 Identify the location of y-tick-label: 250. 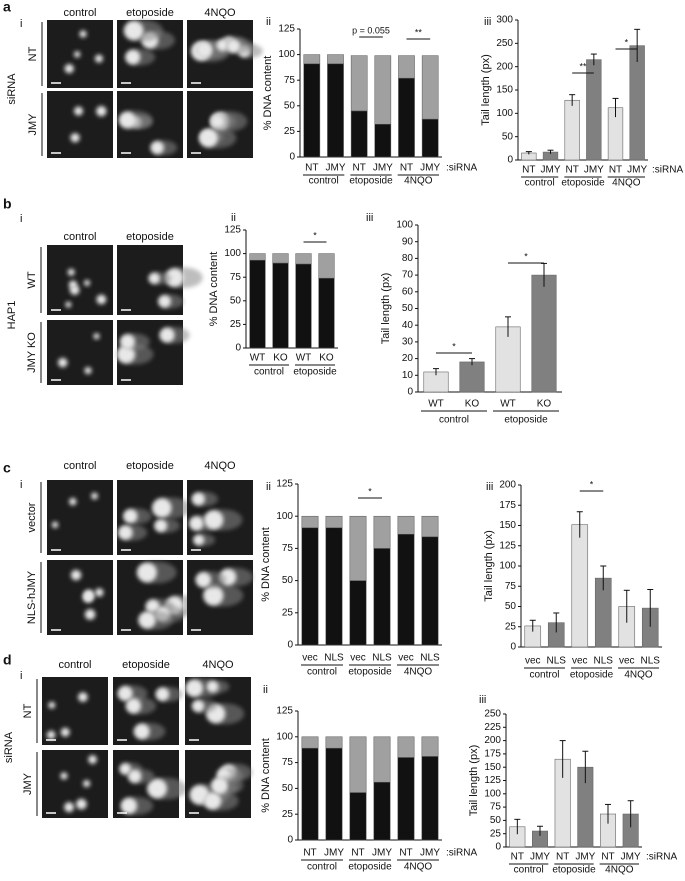
(504, 43).